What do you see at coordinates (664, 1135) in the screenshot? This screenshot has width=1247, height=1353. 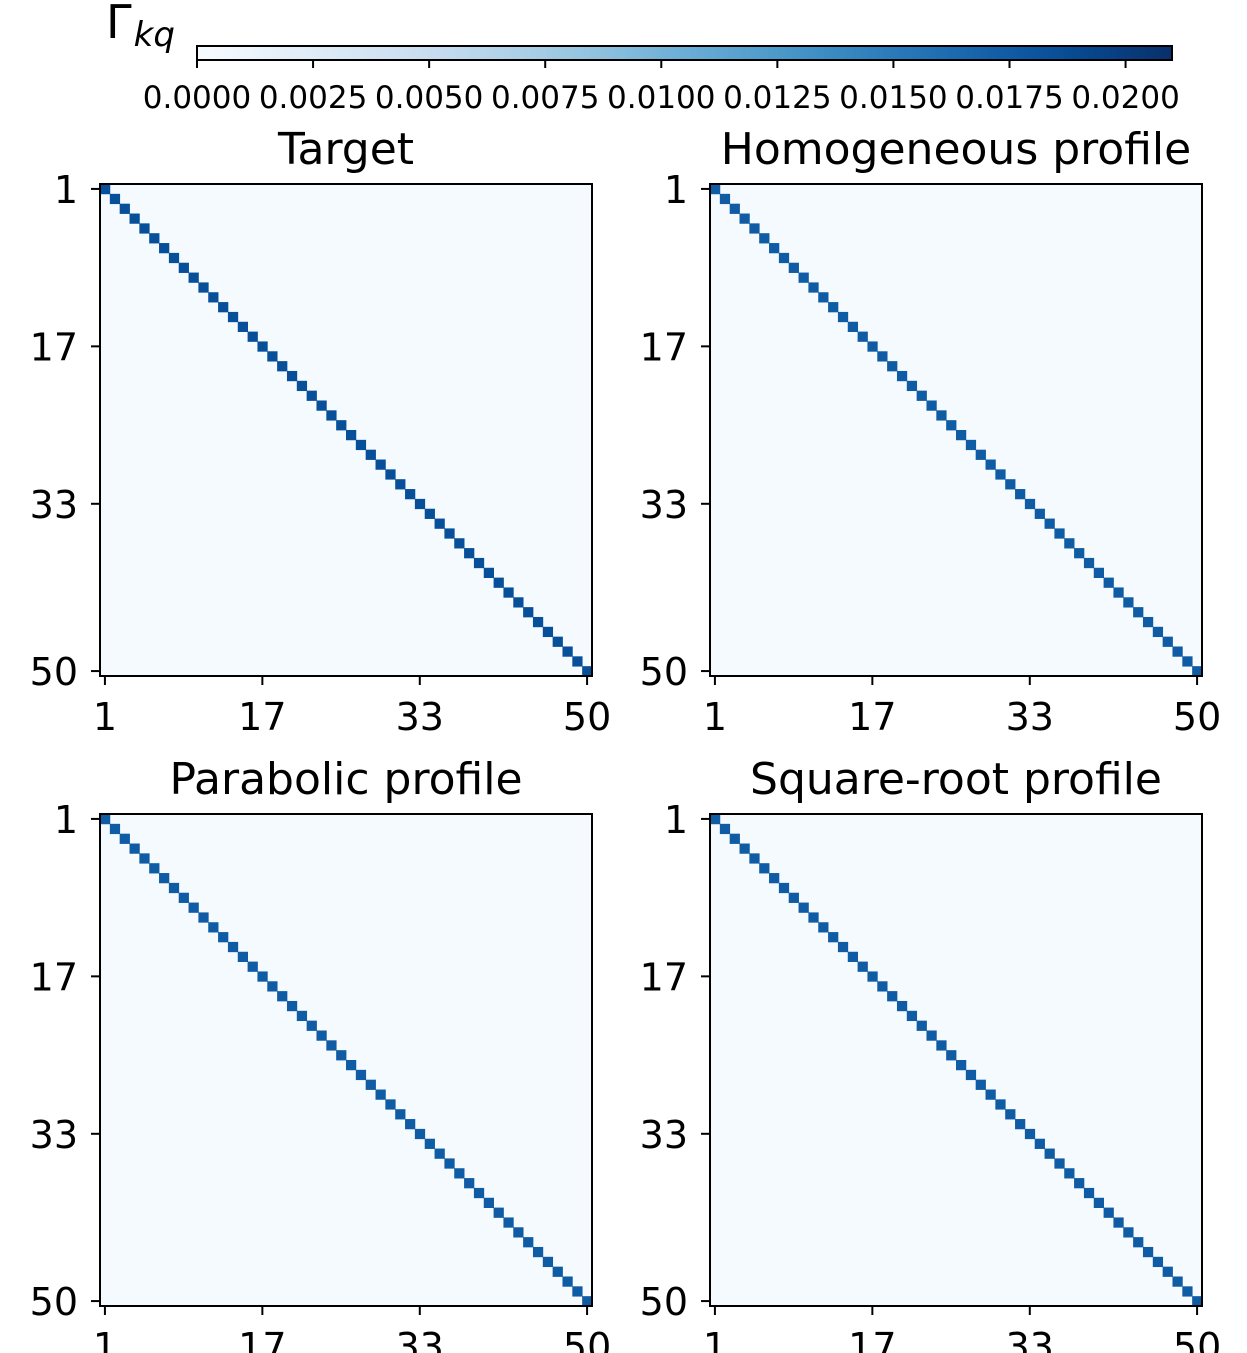 I see `y-tick-label: 33` at bounding box center [664, 1135].